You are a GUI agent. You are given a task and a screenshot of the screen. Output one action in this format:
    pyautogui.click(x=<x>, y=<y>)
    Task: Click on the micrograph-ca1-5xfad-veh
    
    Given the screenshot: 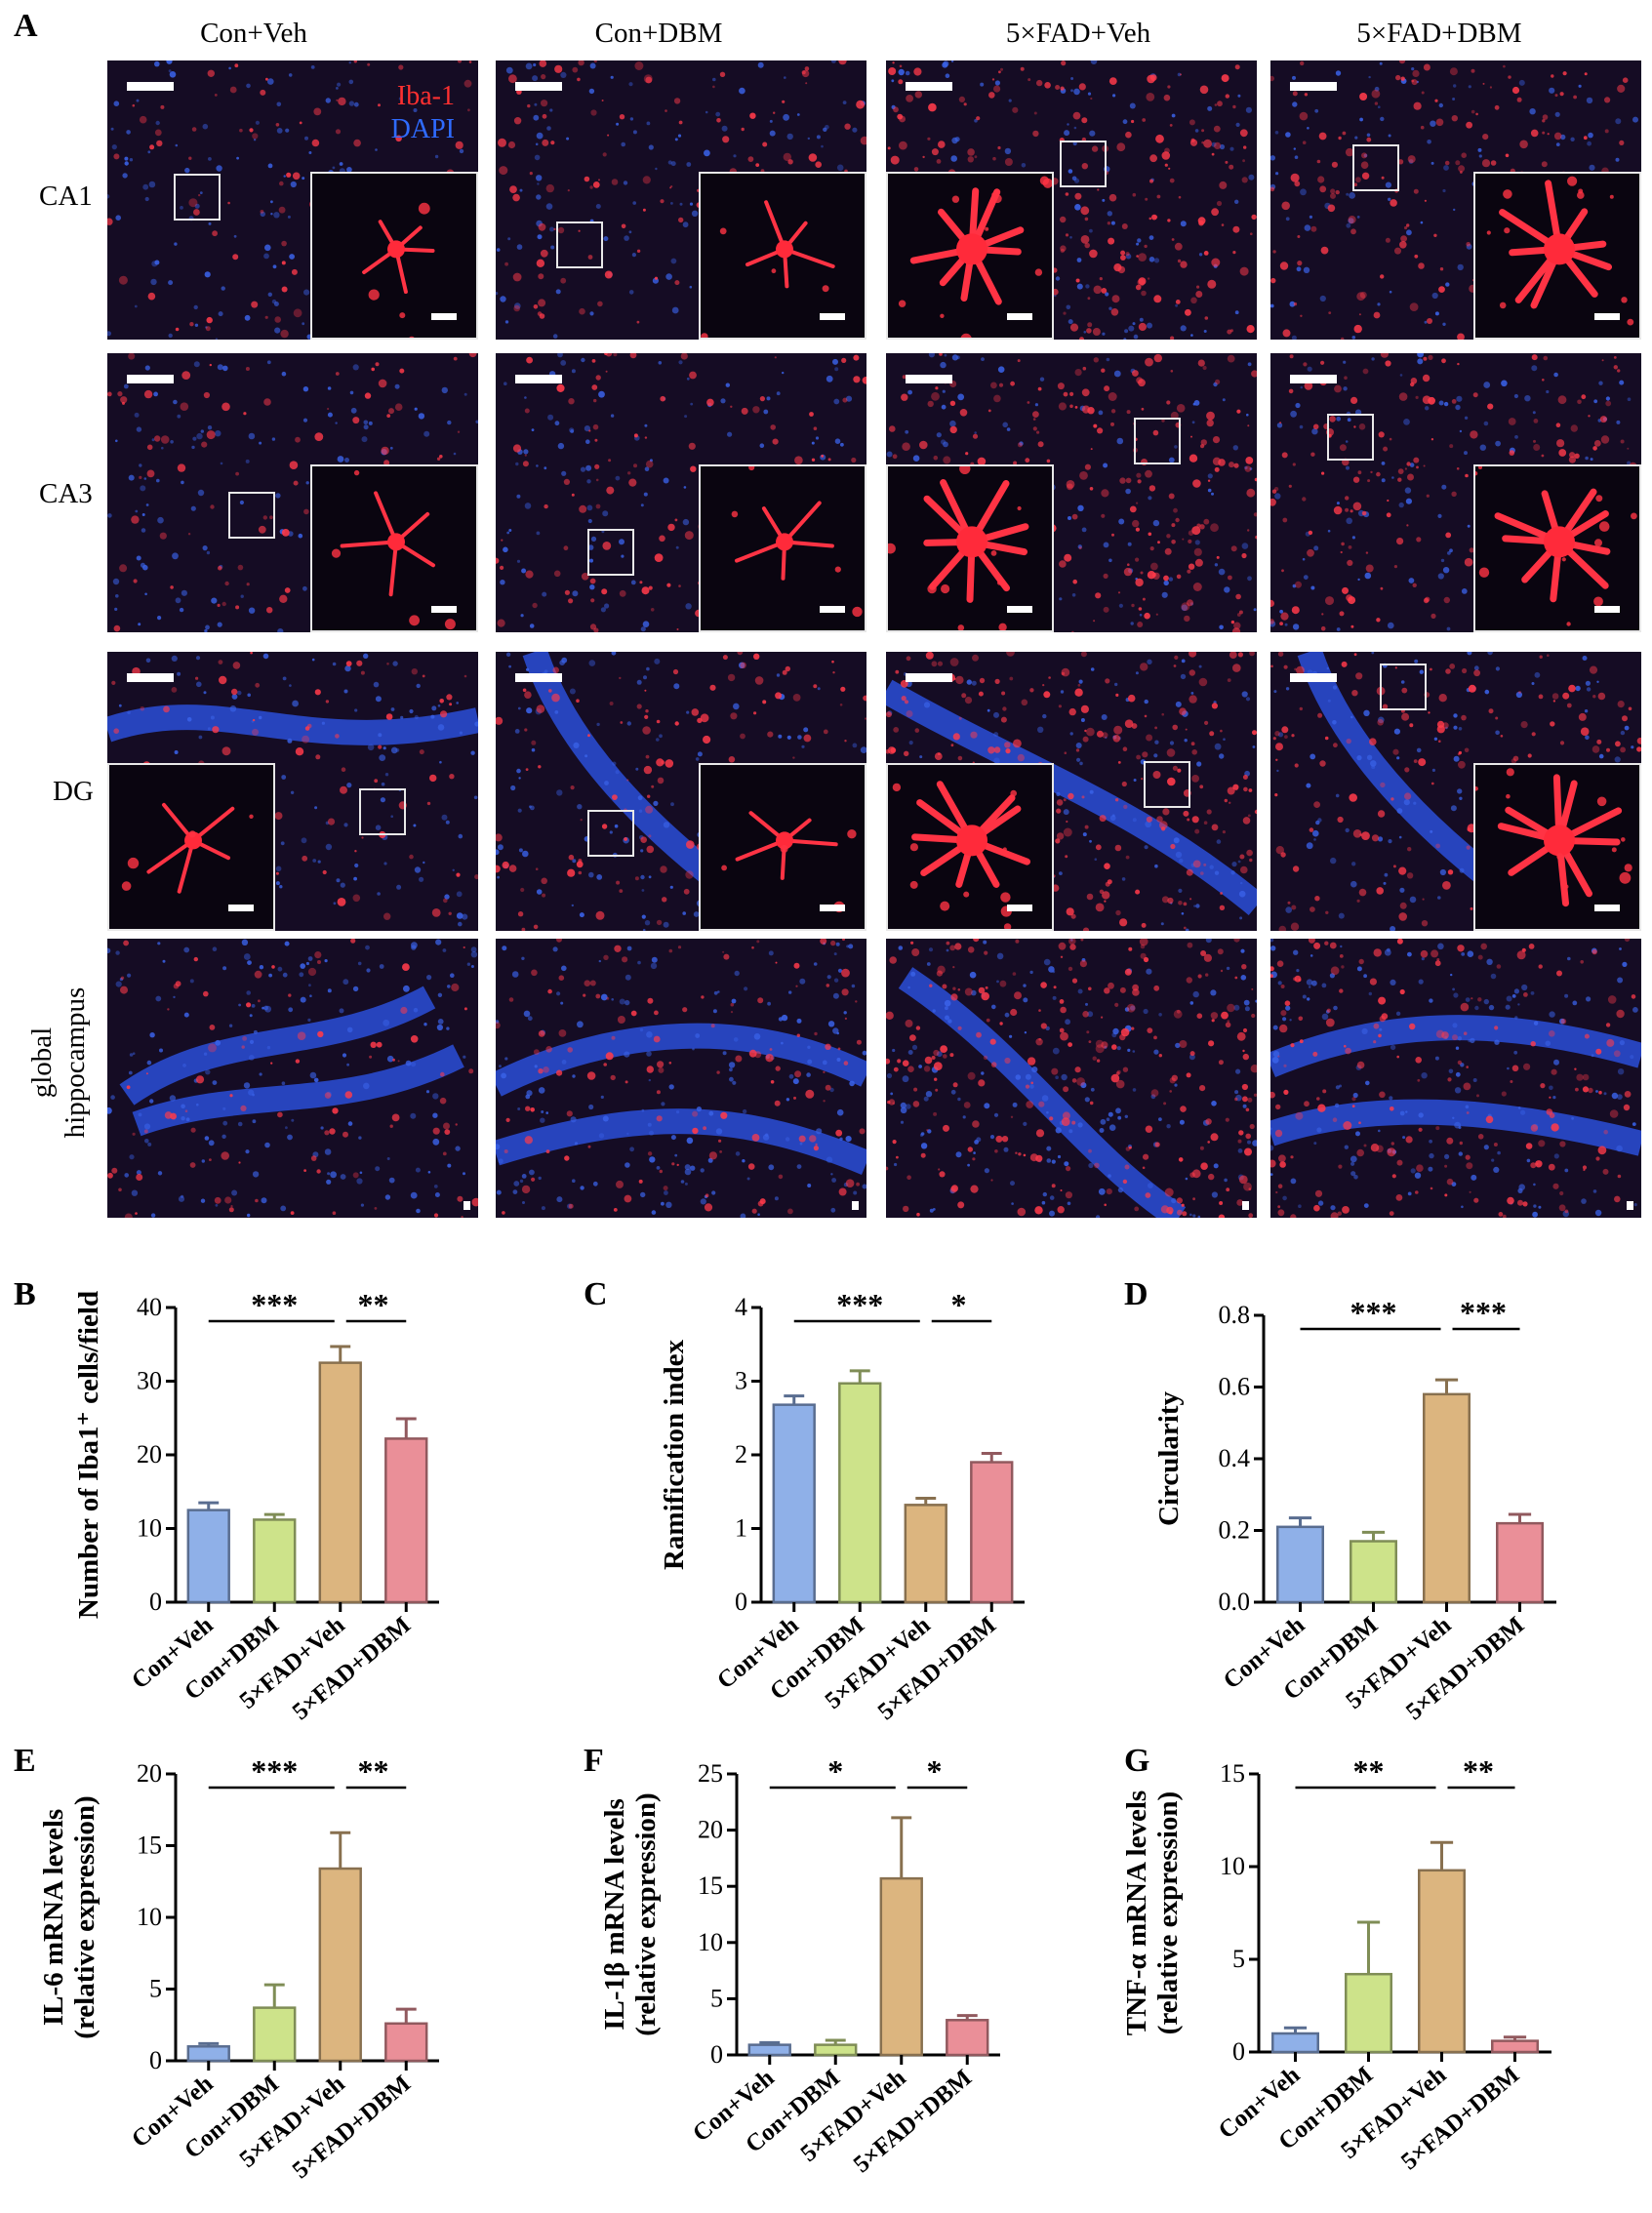 What is the action you would take?
    pyautogui.click(x=1071, y=200)
    